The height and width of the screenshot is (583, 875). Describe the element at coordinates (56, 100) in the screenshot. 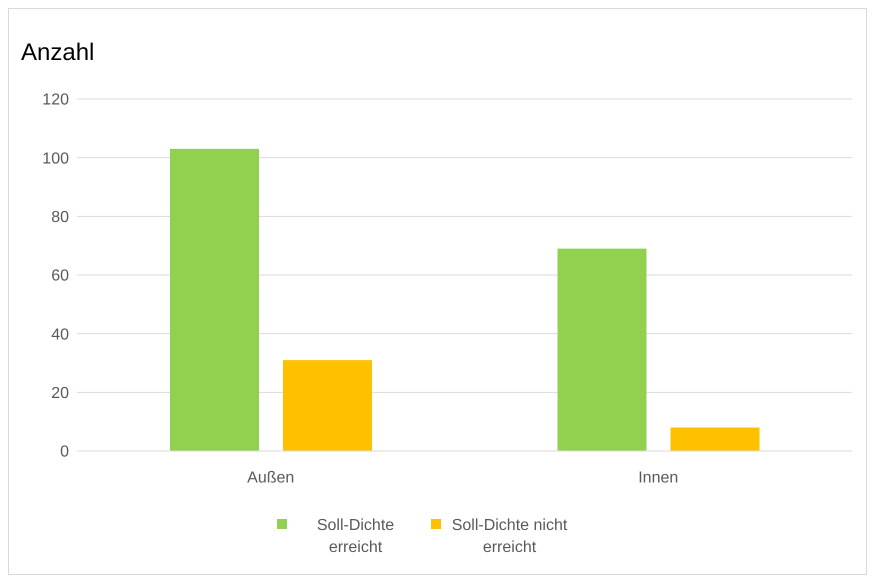

I see `y-tick-label: 120` at that location.